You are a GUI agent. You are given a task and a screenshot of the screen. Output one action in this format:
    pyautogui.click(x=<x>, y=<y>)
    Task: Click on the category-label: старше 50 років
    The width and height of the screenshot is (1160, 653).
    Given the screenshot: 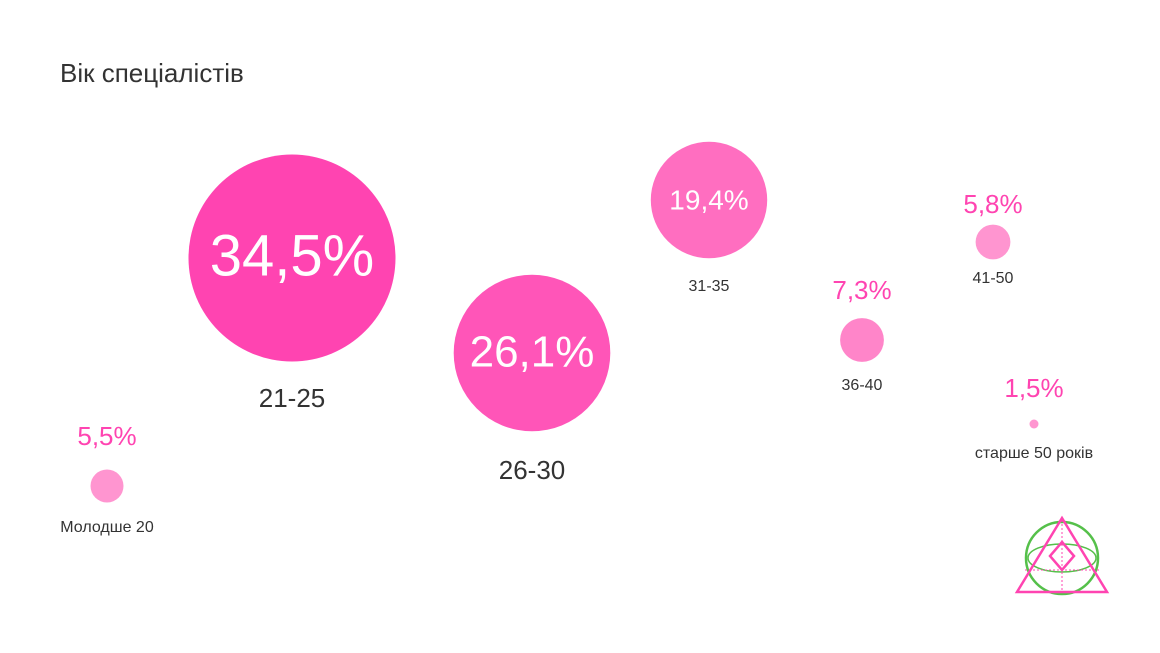 What is the action you would take?
    pyautogui.click(x=1034, y=453)
    